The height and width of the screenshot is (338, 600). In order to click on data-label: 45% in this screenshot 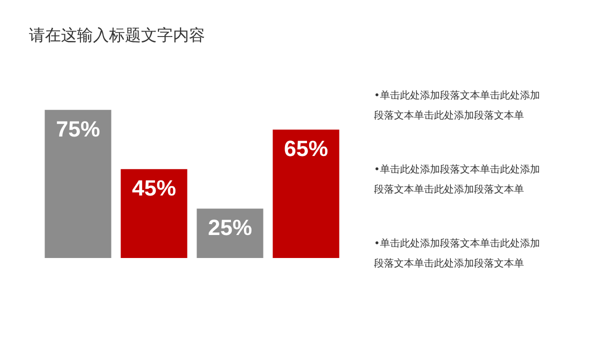, I will do `click(154, 188)`.